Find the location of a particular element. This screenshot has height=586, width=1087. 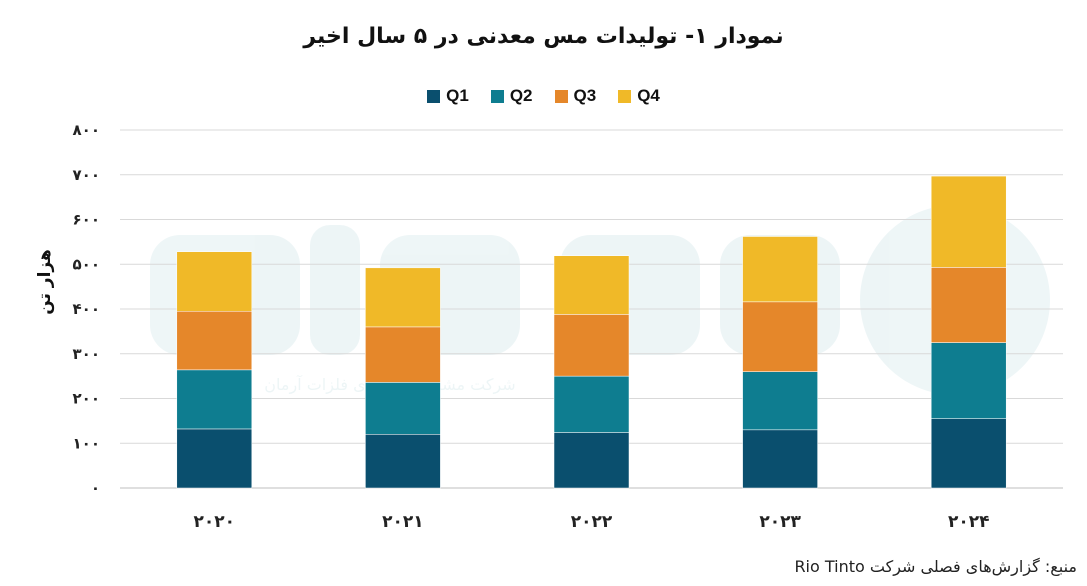

legend-item-q2: Q2 is located at coordinates (511, 96).